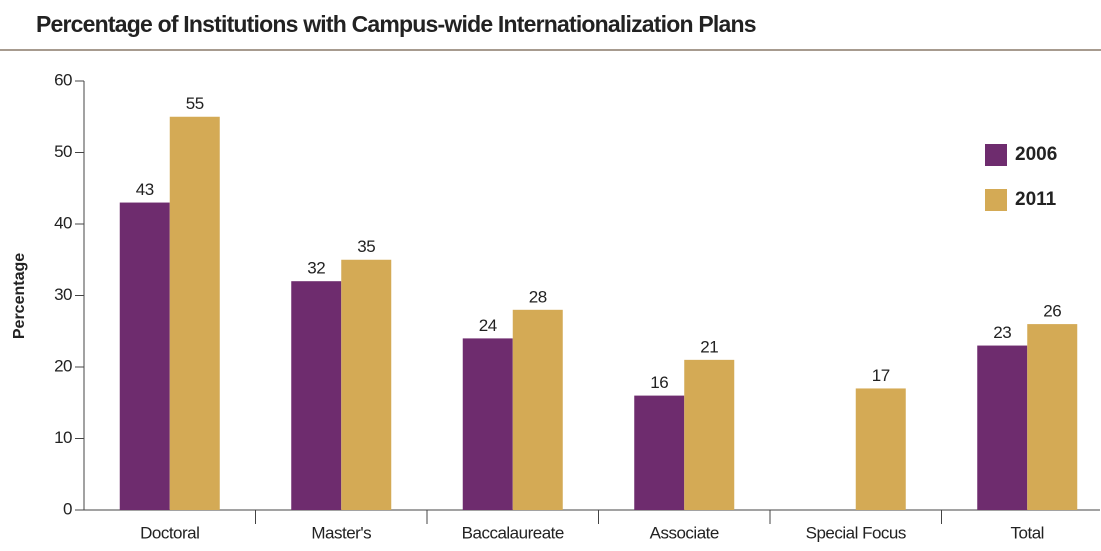 The image size is (1101, 551). Describe the element at coordinates (856, 532) in the screenshot. I see `x-tick-label: Special Focus` at that location.